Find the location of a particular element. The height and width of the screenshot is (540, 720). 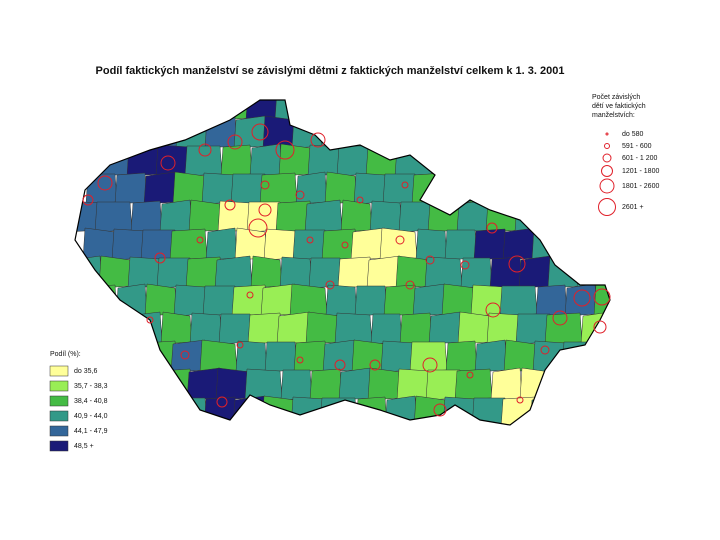

legend-title: manželstvích: is located at coordinates (613, 115).